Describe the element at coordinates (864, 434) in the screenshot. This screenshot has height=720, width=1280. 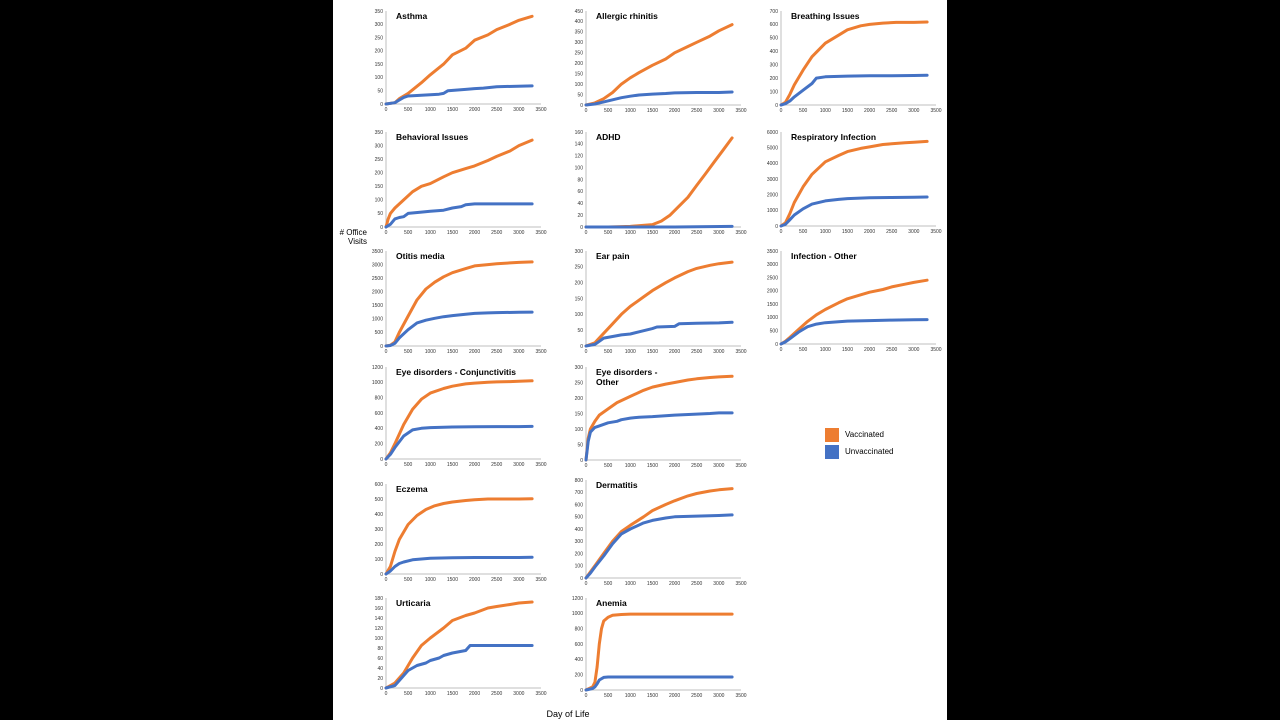
I see `legend-label: Vaccinated` at that location.